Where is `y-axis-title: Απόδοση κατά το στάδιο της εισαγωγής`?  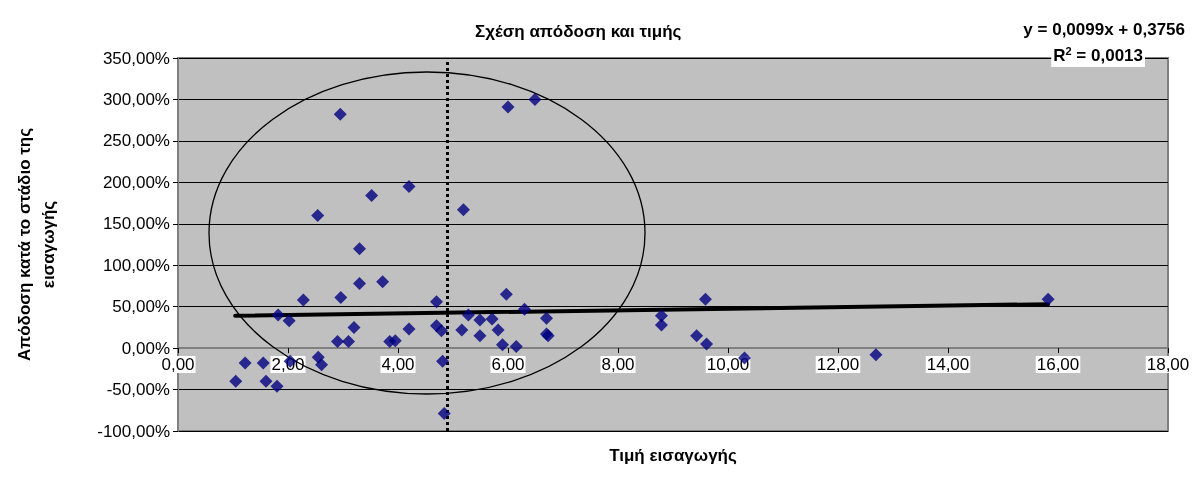
y-axis-title: Απόδοση κατά το στάδιο της εισαγωγής is located at coordinates (36, 244).